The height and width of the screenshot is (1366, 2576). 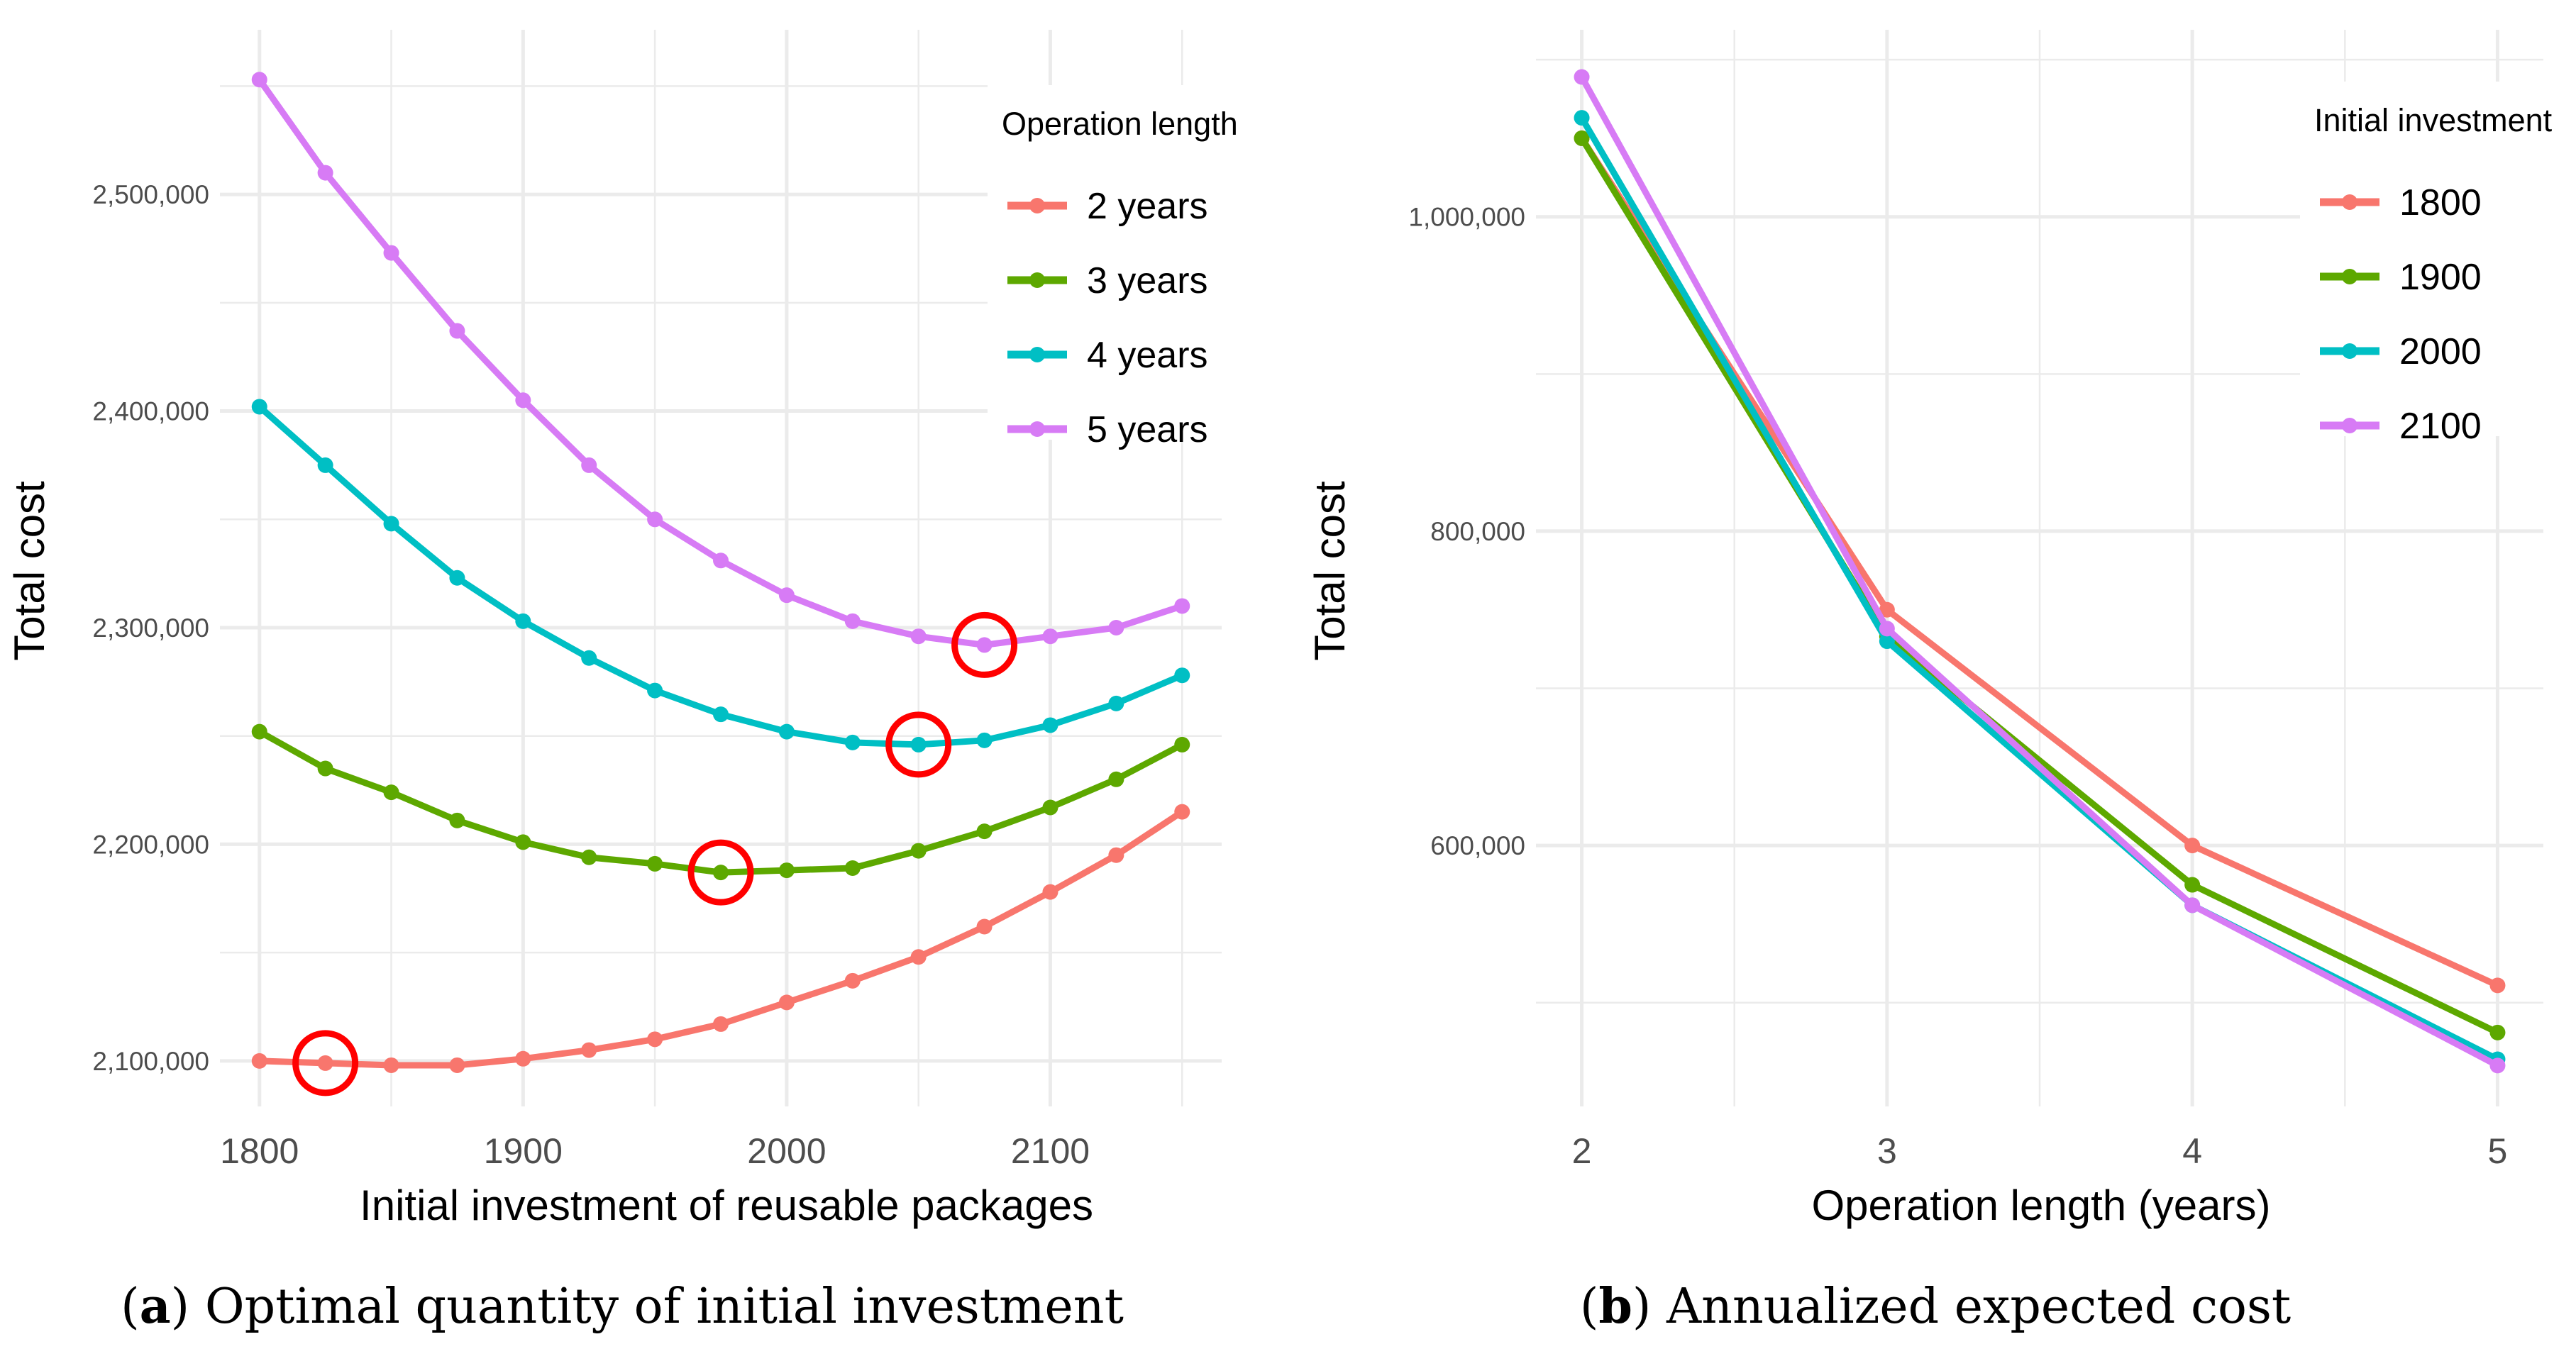 What do you see at coordinates (647, 1307) in the screenshot?
I see `caption-text: ) Optimal quantity of initial investment` at bounding box center [647, 1307].